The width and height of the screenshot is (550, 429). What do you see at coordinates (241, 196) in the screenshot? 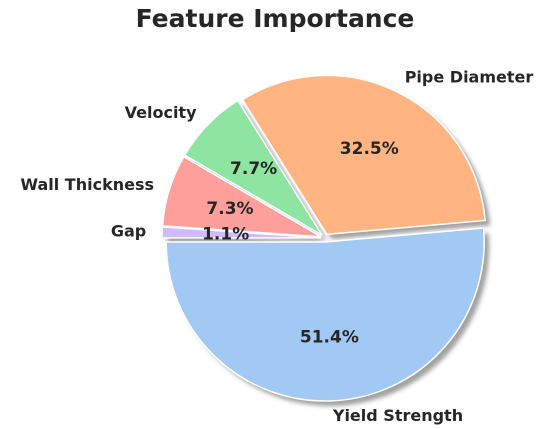
I see `pie-slice-wall-thickness` at bounding box center [241, 196].